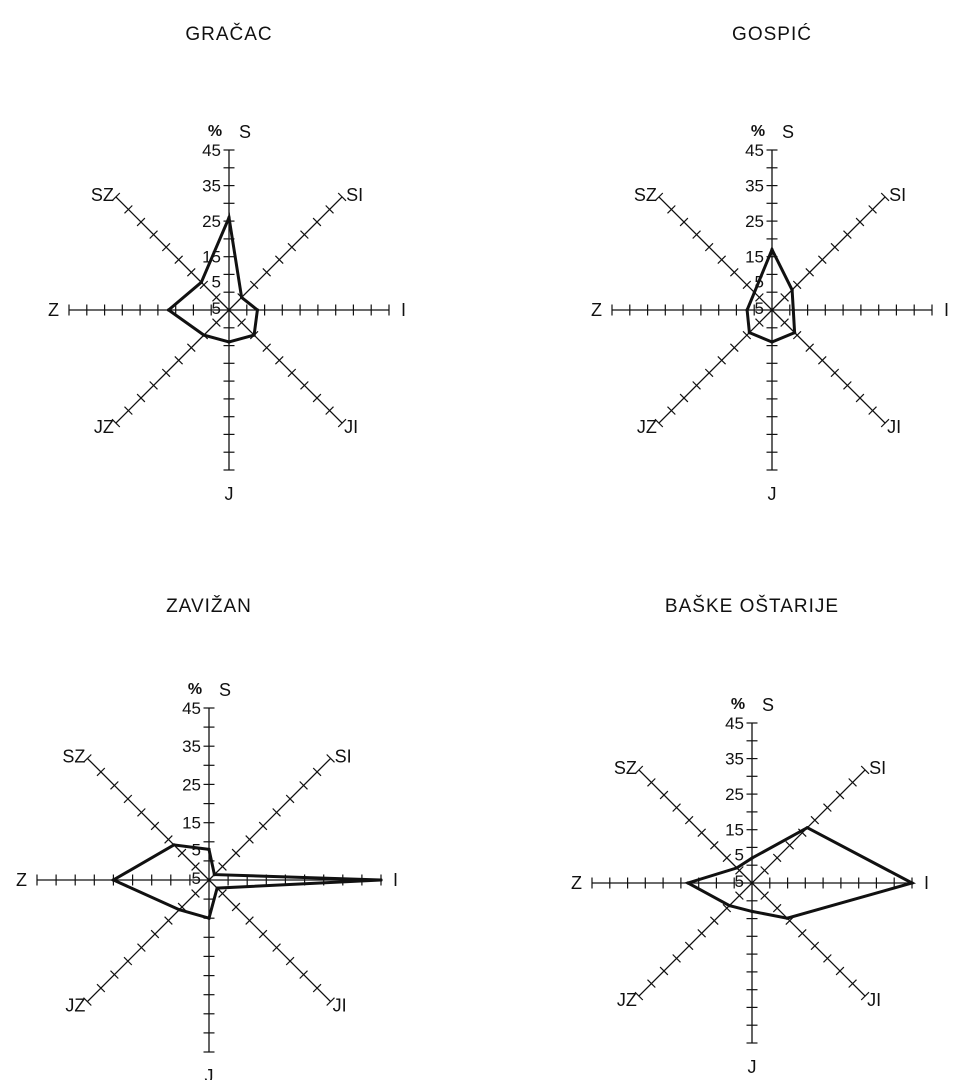  Describe the element at coordinates (828, 253) in the screenshot. I see `axis-si` at that location.